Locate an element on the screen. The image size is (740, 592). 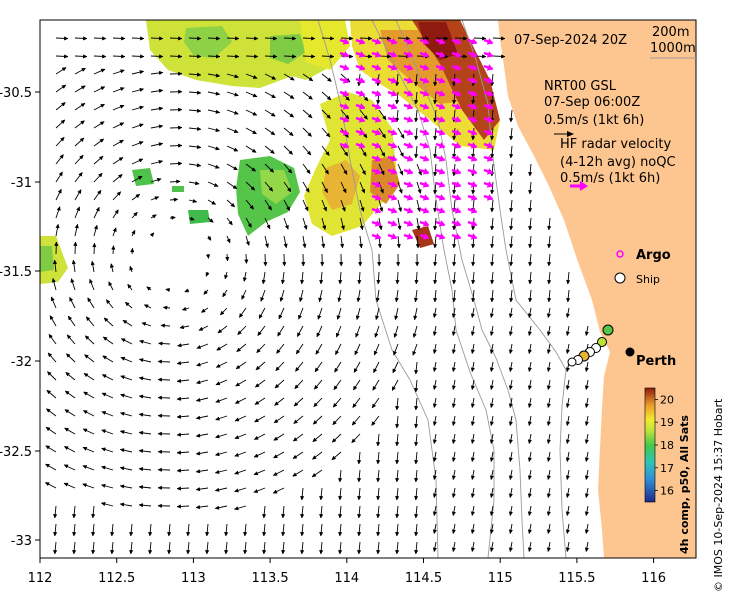
city-label: Perth is located at coordinates (656, 361).